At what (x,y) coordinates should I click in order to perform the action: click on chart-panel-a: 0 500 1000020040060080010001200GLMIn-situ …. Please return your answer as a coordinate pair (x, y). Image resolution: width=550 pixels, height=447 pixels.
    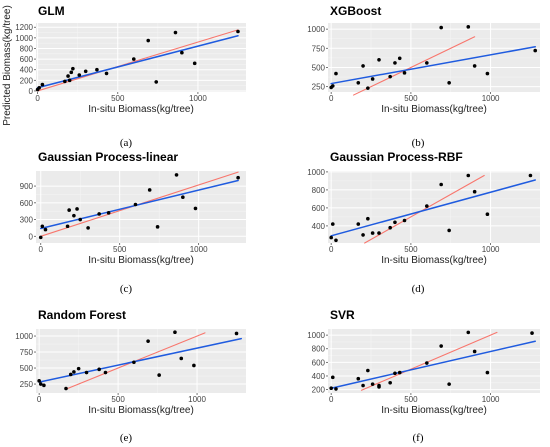
    Looking at the image, I should click on (124, 76).